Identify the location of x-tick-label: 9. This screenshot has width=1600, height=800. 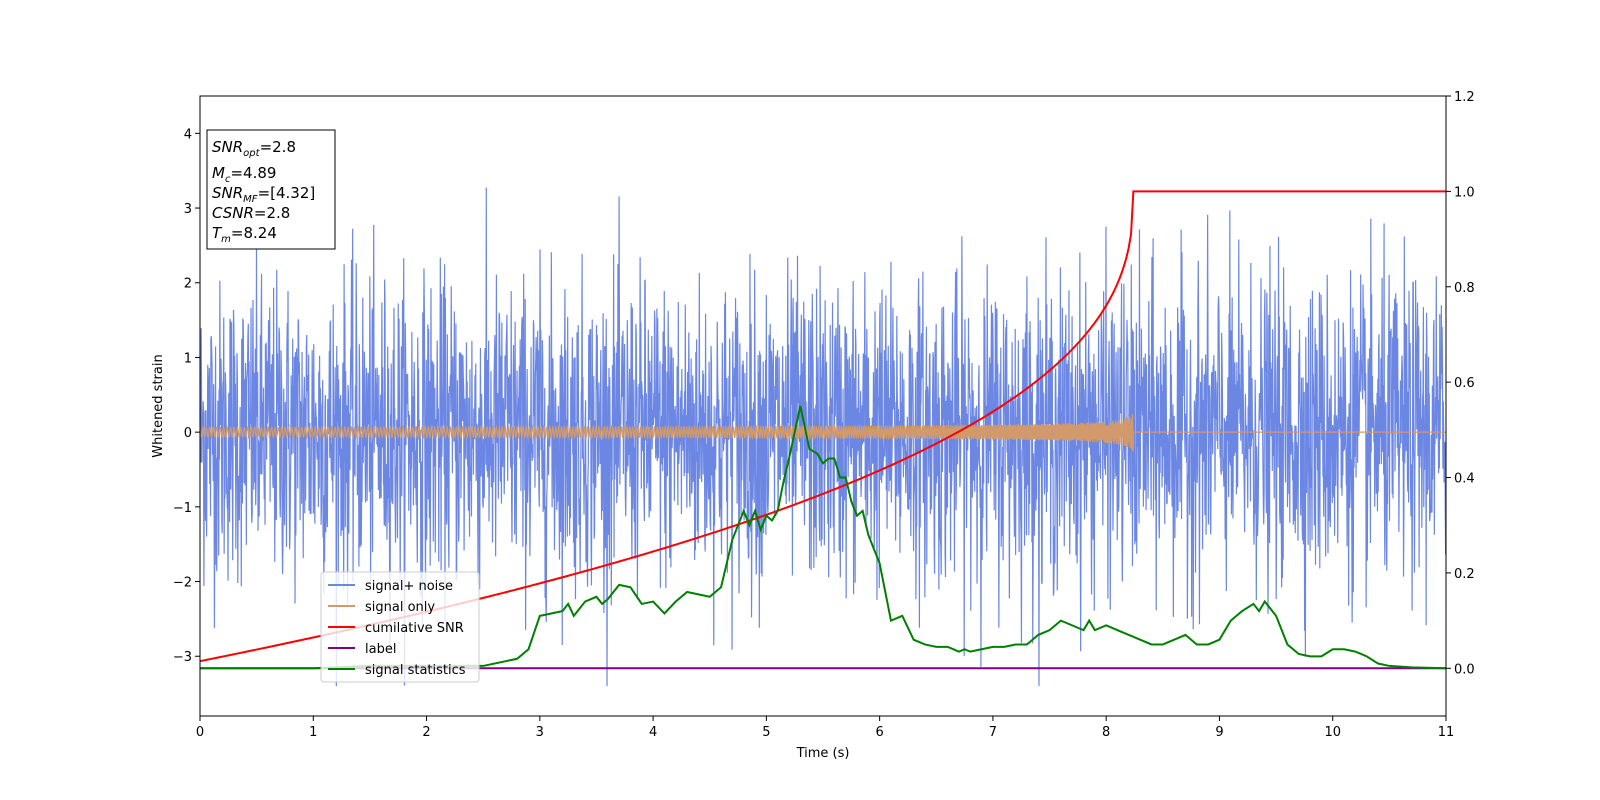
(1219, 732).